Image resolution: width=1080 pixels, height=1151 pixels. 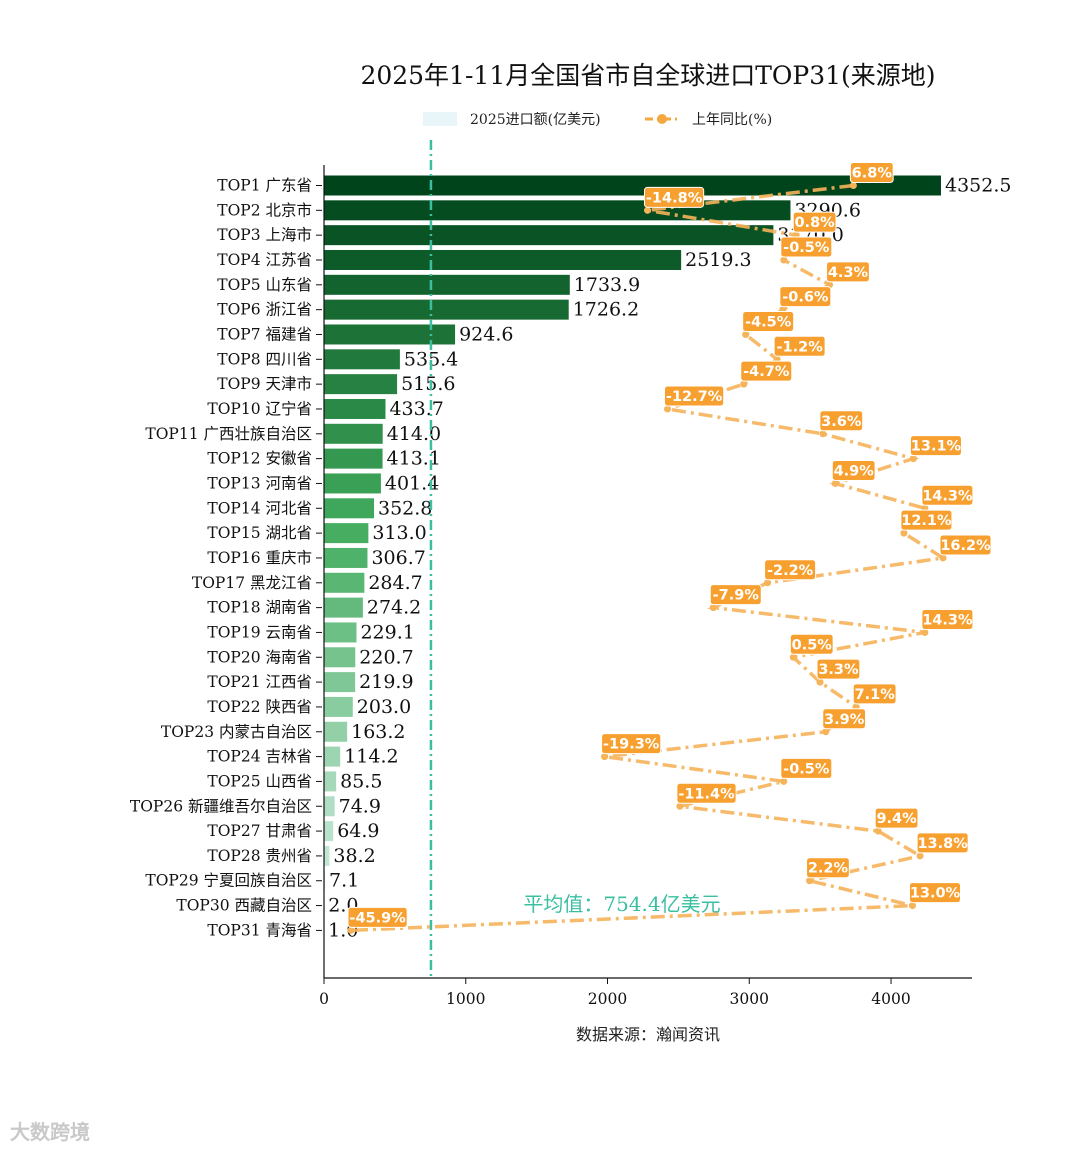 I want to click on category-label: TOP7 福建省, so click(x=264, y=334).